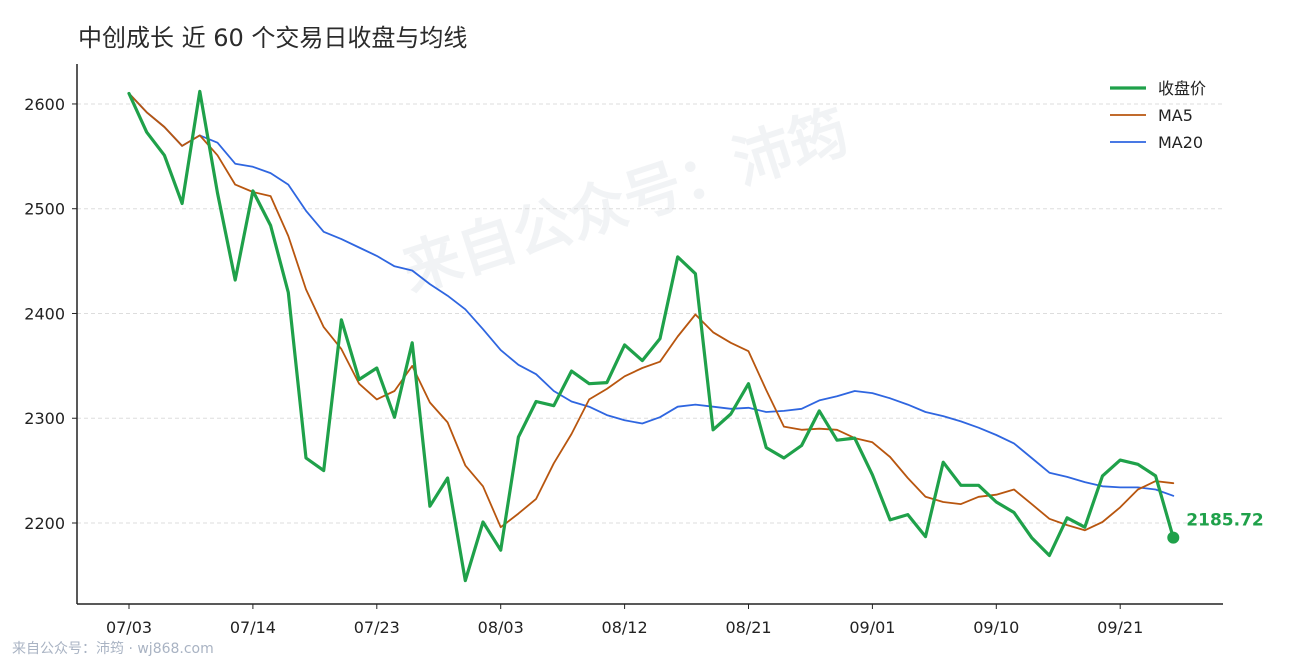 This screenshot has height=660, width=1290. I want to click on x-tick-label: 07/23, so click(377, 627).